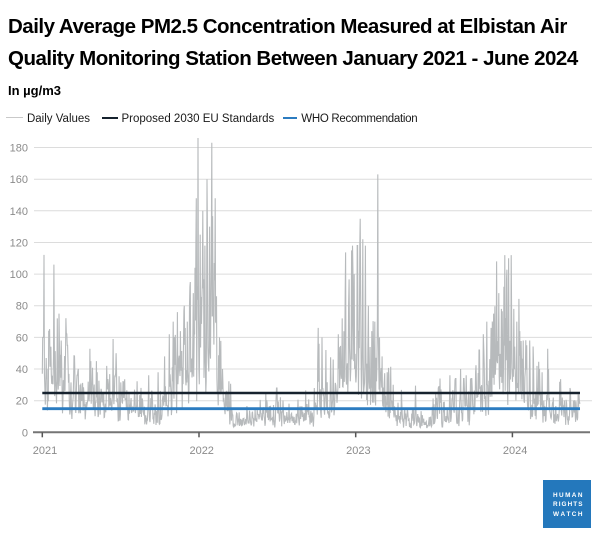  I want to click on svg-text: 40, so click(22, 370).